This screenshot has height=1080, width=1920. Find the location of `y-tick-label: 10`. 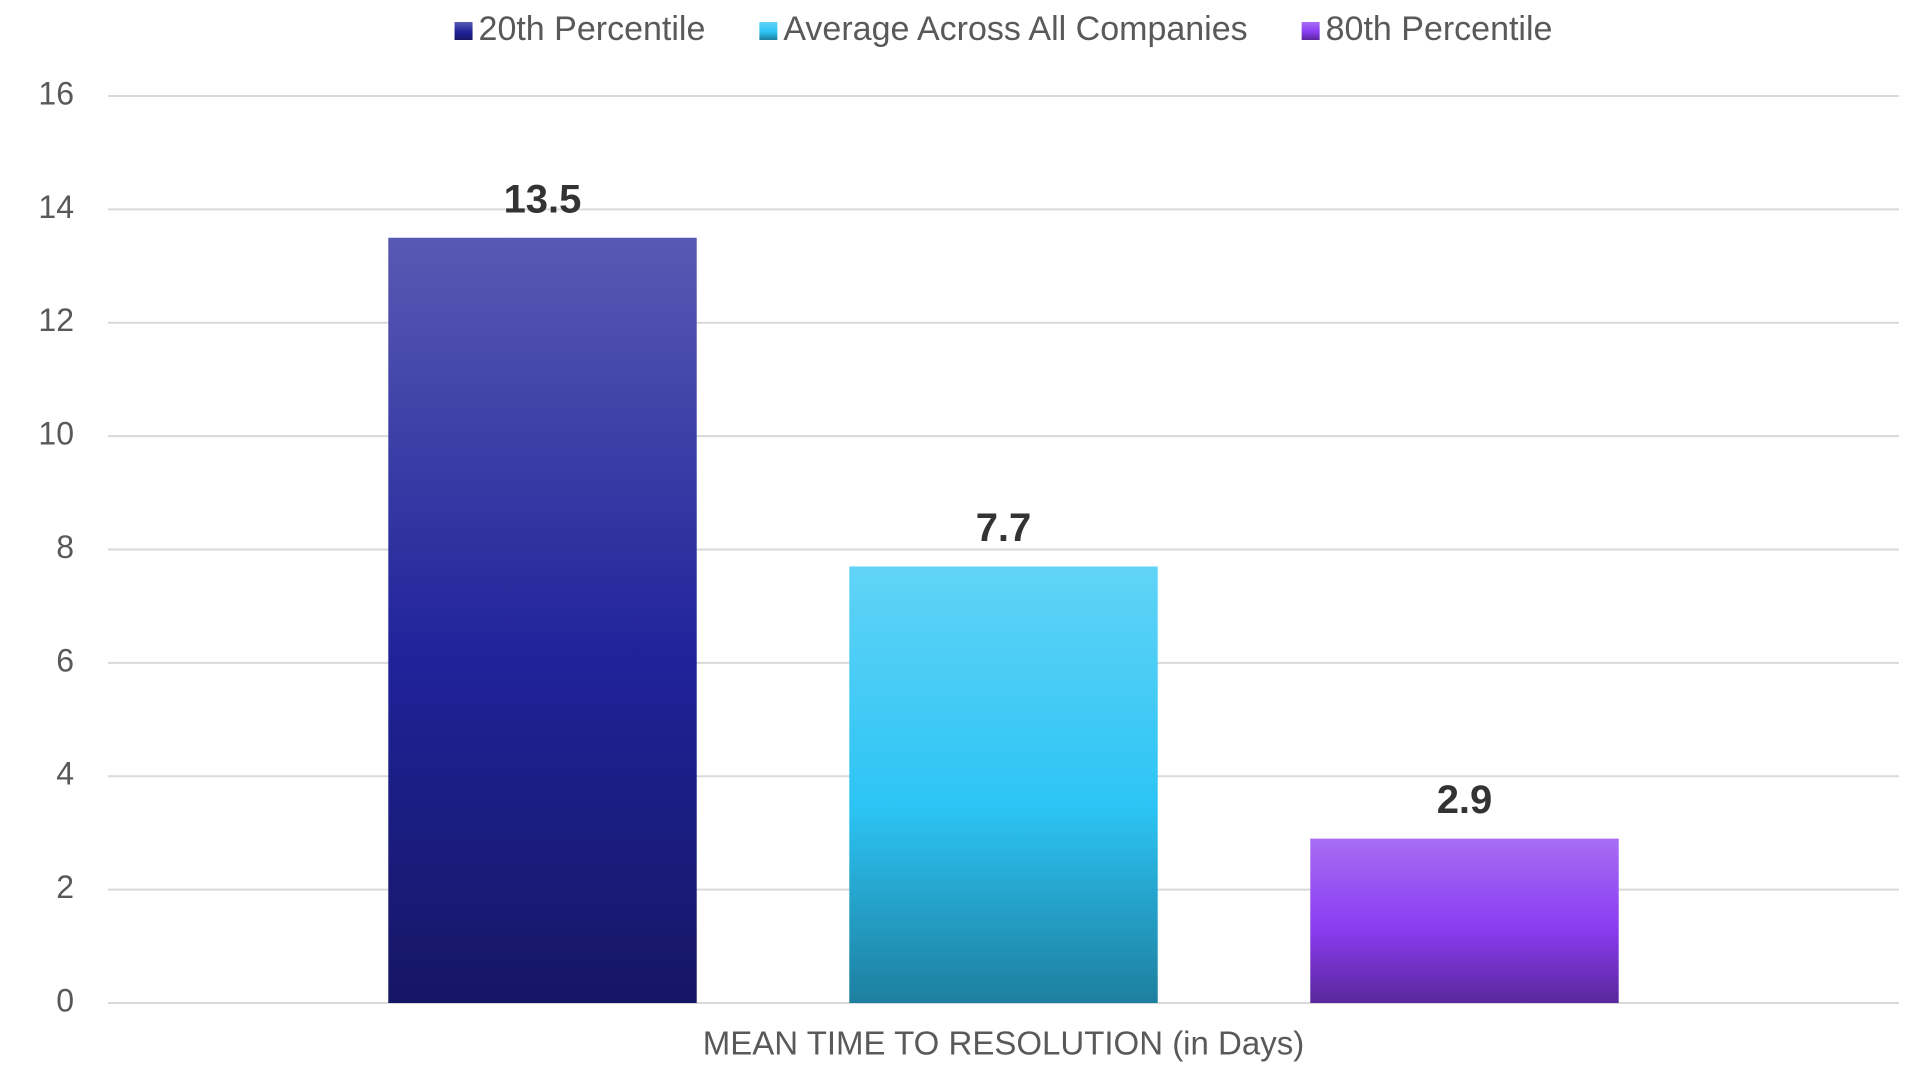

y-tick-label: 10 is located at coordinates (56, 434).